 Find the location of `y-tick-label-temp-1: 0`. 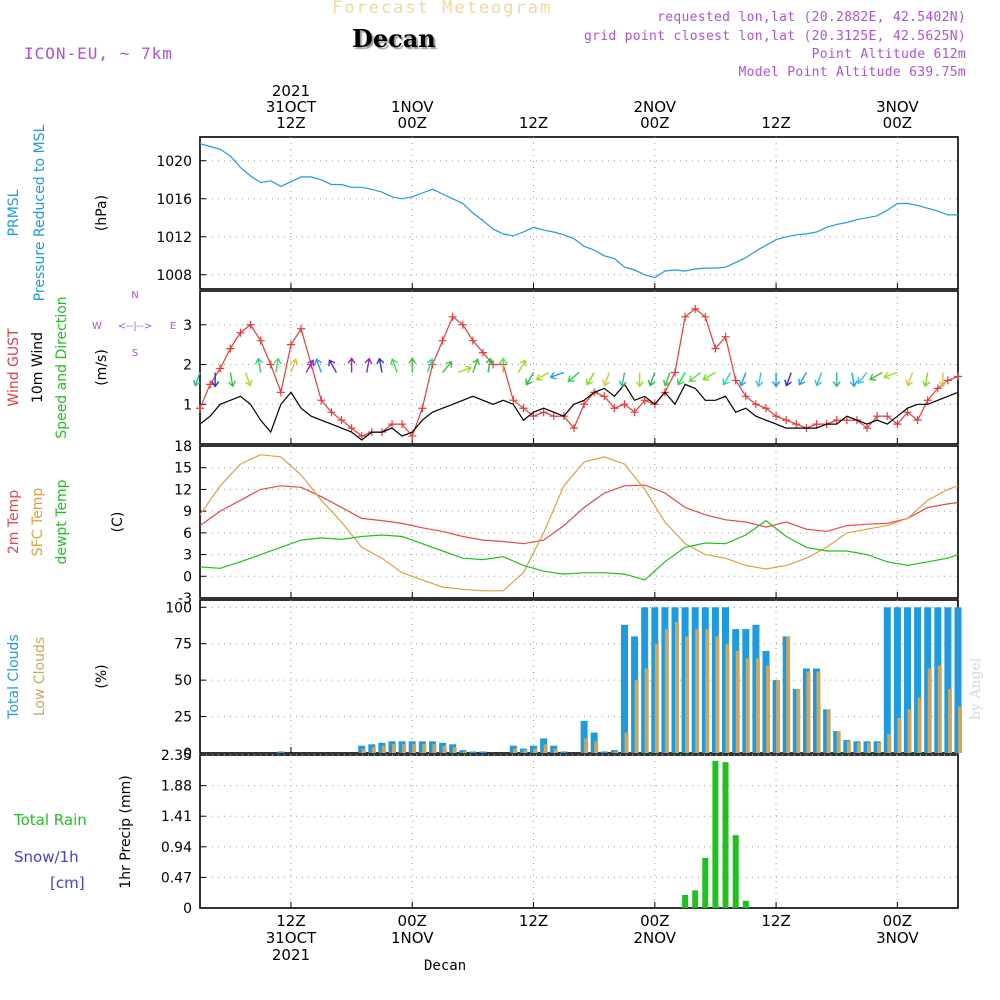

y-tick-label-temp-1: 0 is located at coordinates (187, 577).